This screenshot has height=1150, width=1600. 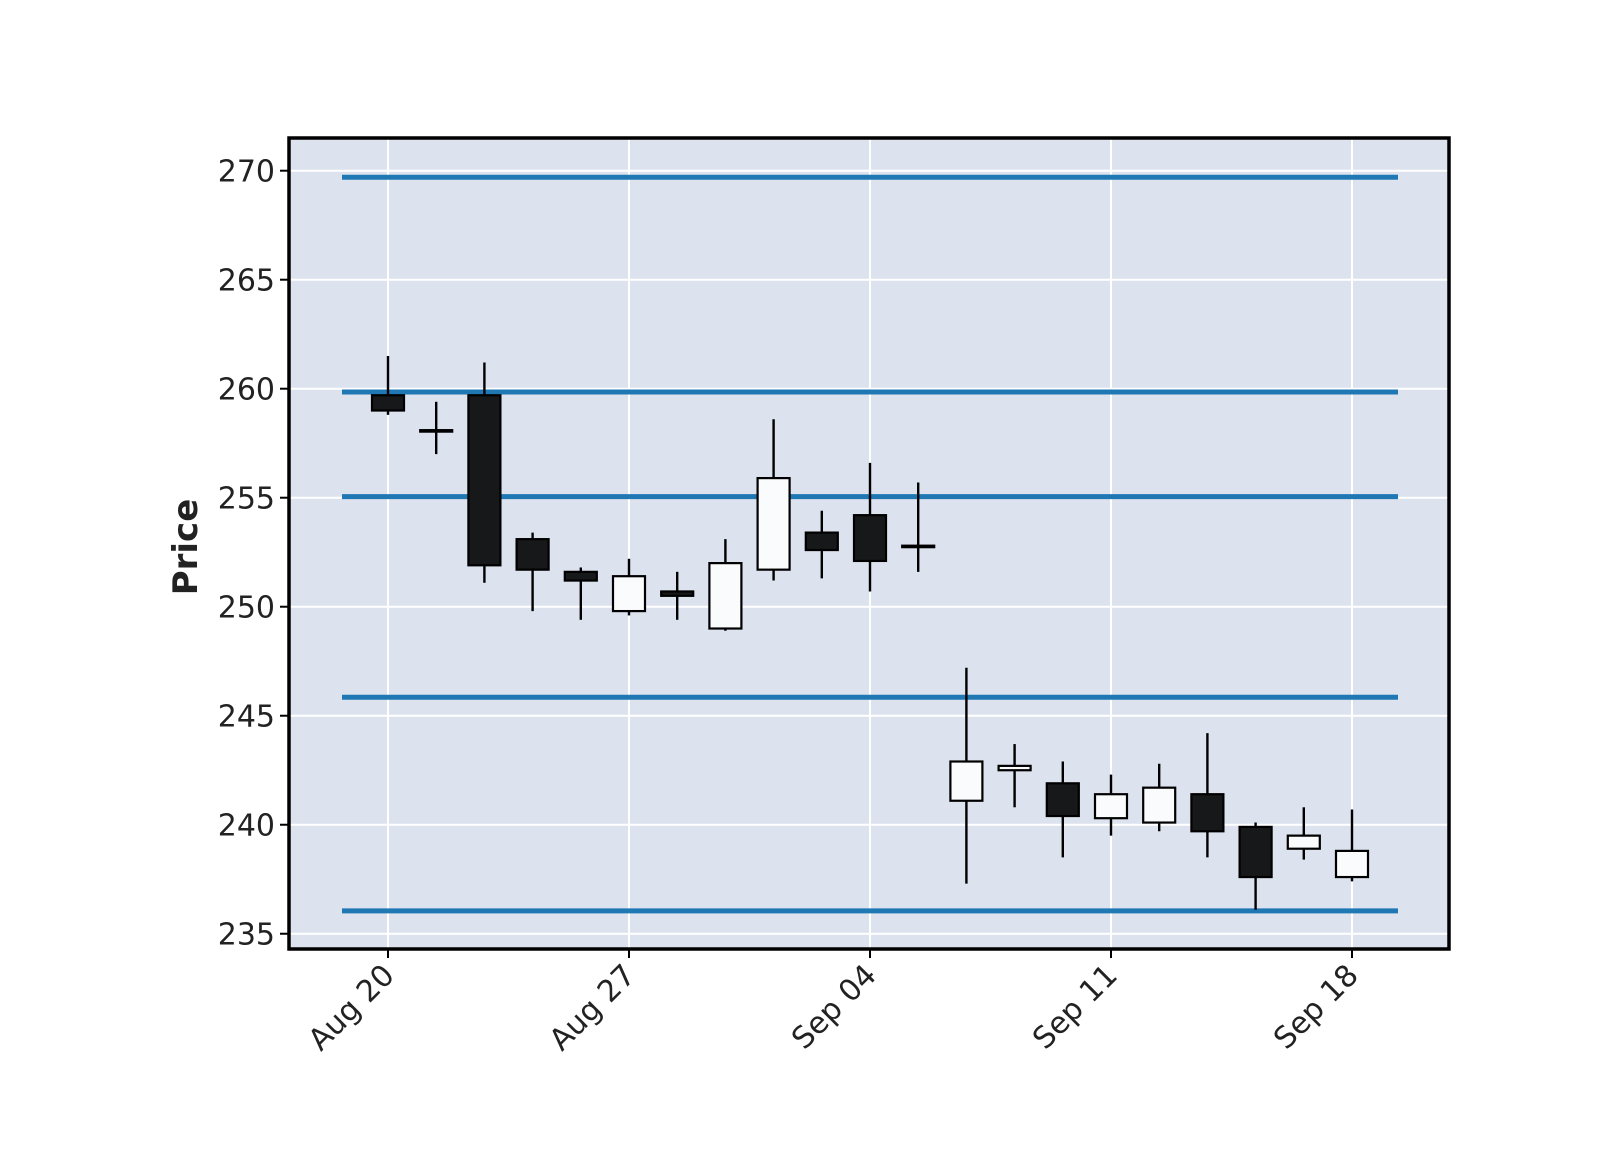 I want to click on y-tick-label: 265, so click(x=246, y=281).